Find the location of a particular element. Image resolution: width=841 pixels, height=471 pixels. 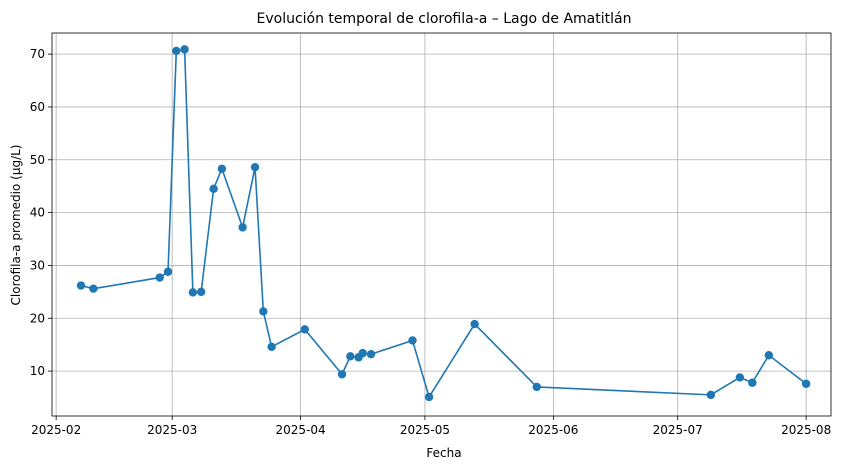

x-tick-label: 2025-04 is located at coordinates (301, 430).